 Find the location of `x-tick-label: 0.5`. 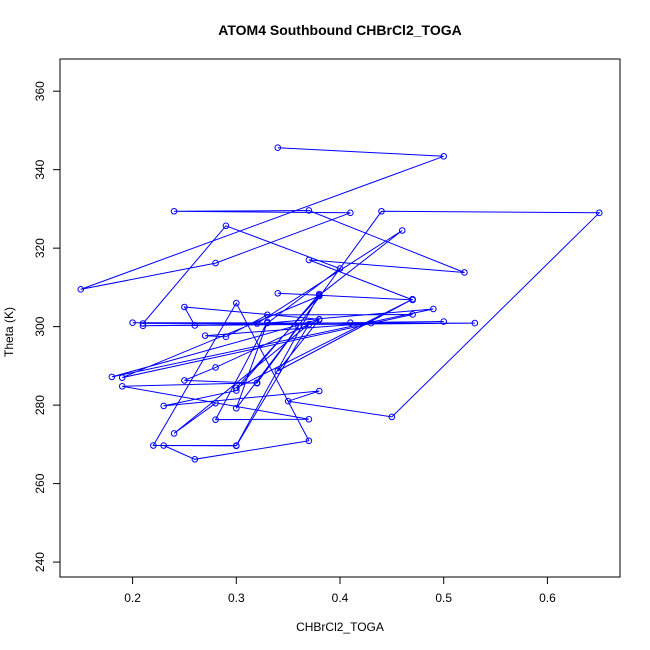

x-tick-label: 0.5 is located at coordinates (443, 598).